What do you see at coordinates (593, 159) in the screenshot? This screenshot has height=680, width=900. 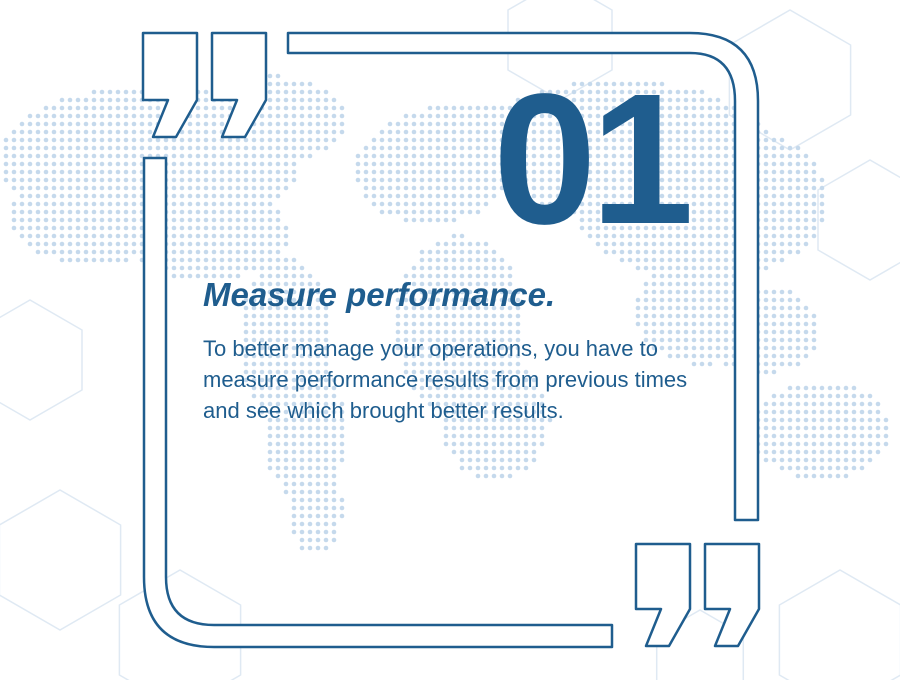 I see `slide-number: 01` at bounding box center [593, 159].